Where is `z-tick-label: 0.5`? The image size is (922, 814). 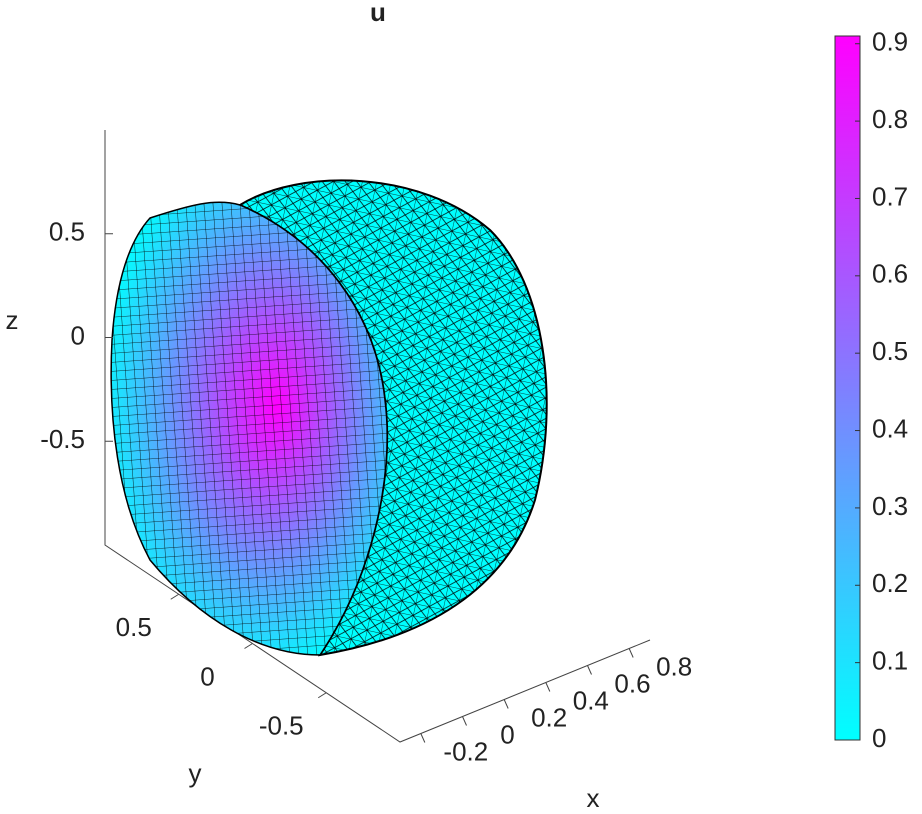
z-tick-label: 0.5 is located at coordinates (67, 232).